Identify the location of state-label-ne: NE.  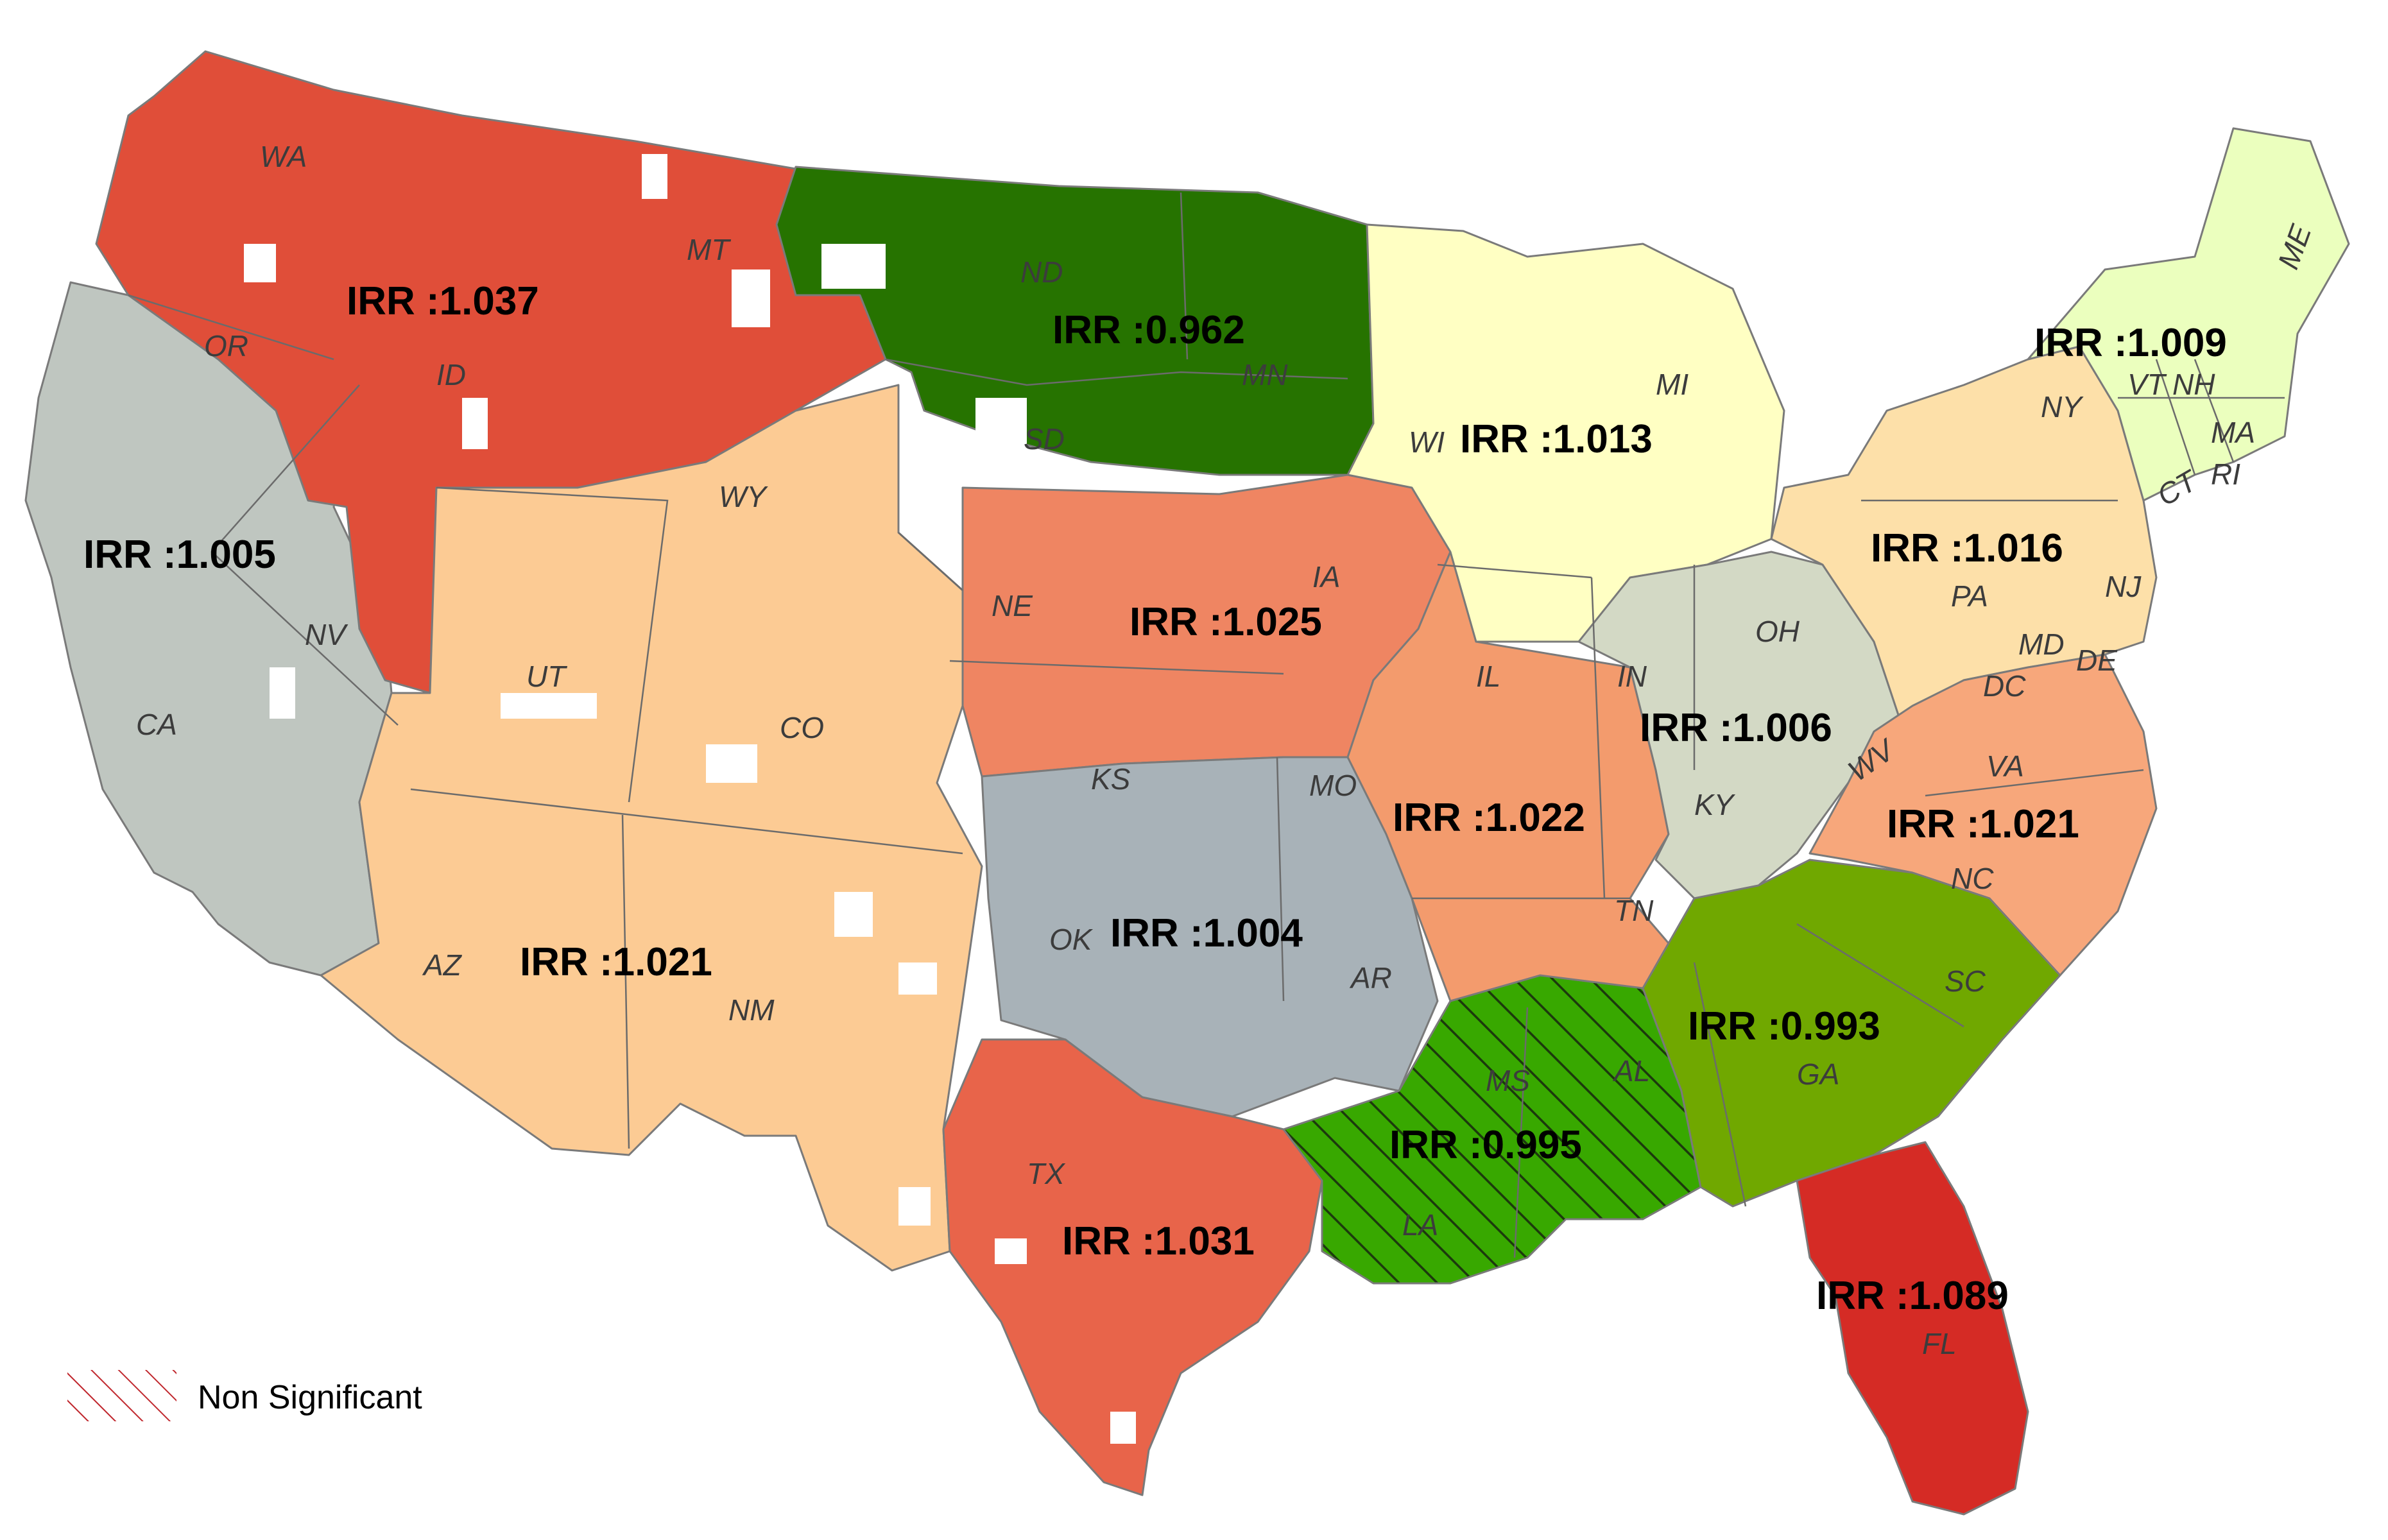
(1012, 605).